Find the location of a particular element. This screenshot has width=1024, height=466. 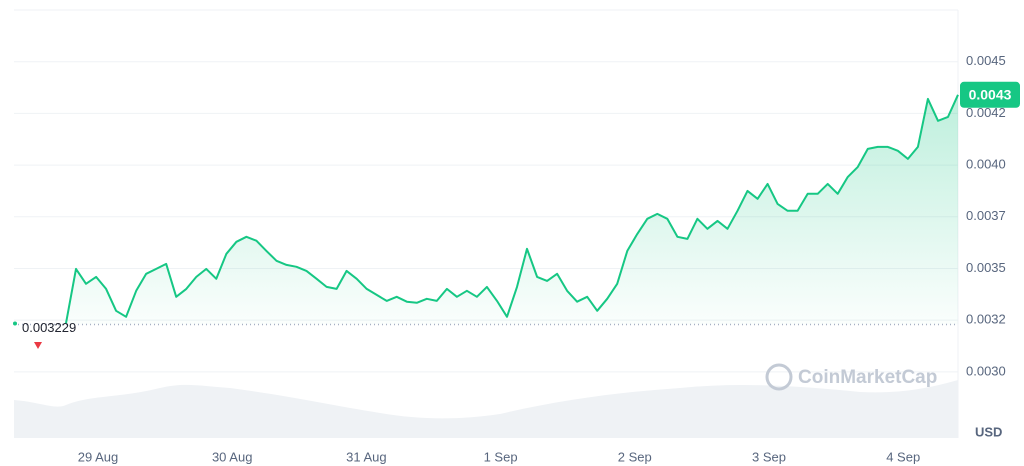

y-tick-label: 0.0040 is located at coordinates (986, 164).